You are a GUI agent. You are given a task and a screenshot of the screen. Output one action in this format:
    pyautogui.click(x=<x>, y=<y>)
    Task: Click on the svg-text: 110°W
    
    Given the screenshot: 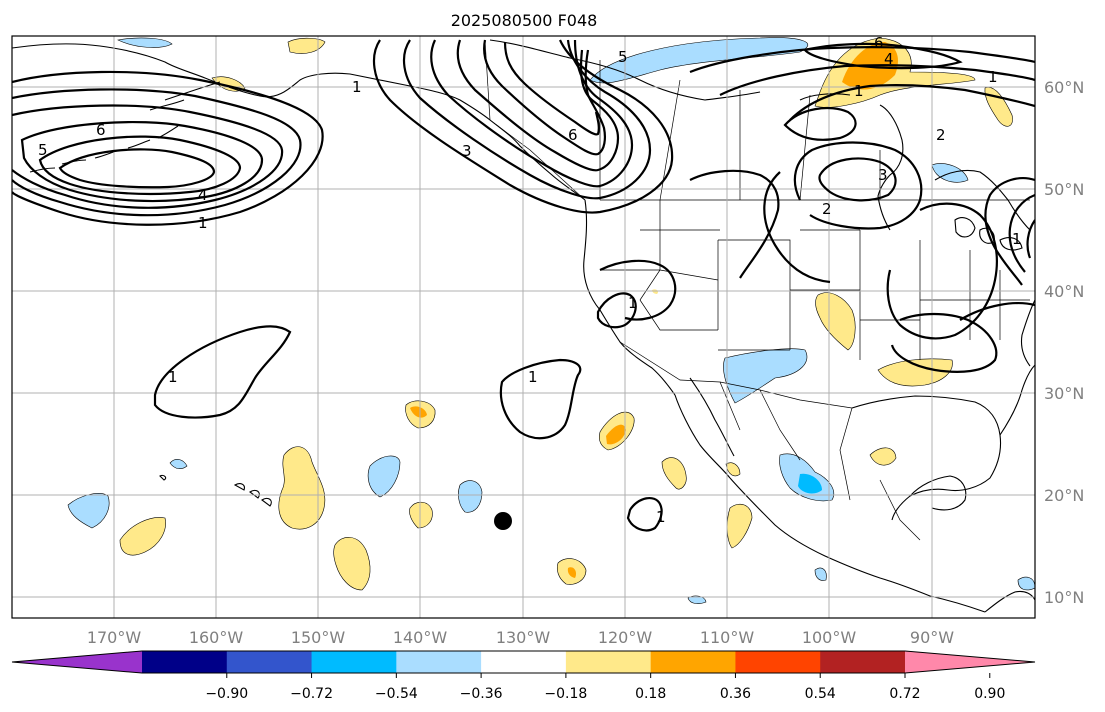 What is the action you would take?
    pyautogui.click(x=727, y=637)
    